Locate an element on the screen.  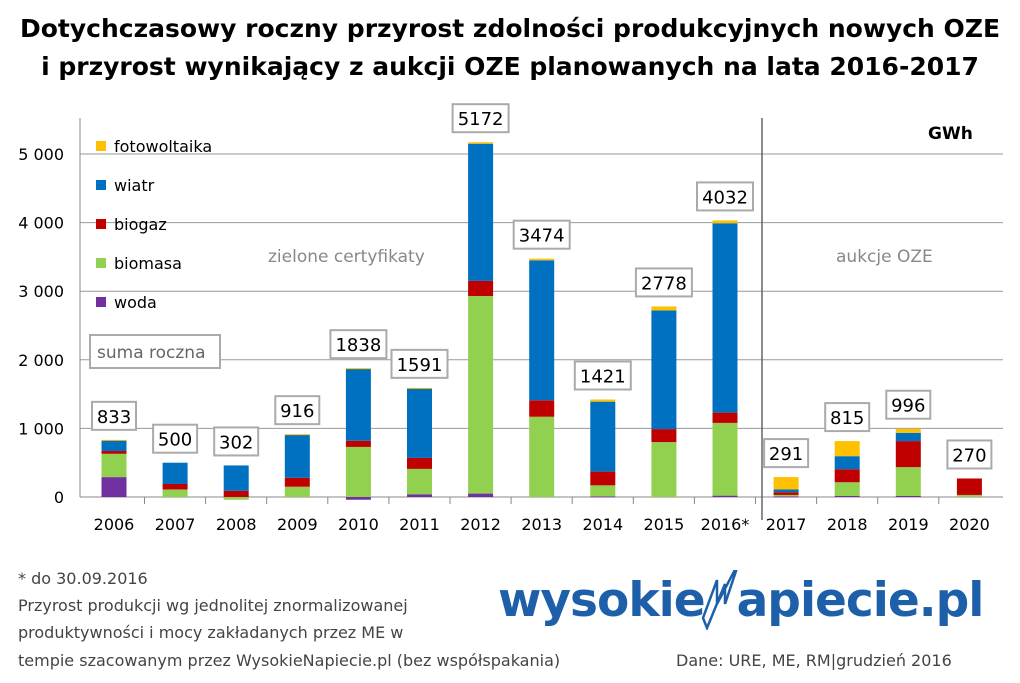
legend-swatch-wiatr is located at coordinates (101, 185).